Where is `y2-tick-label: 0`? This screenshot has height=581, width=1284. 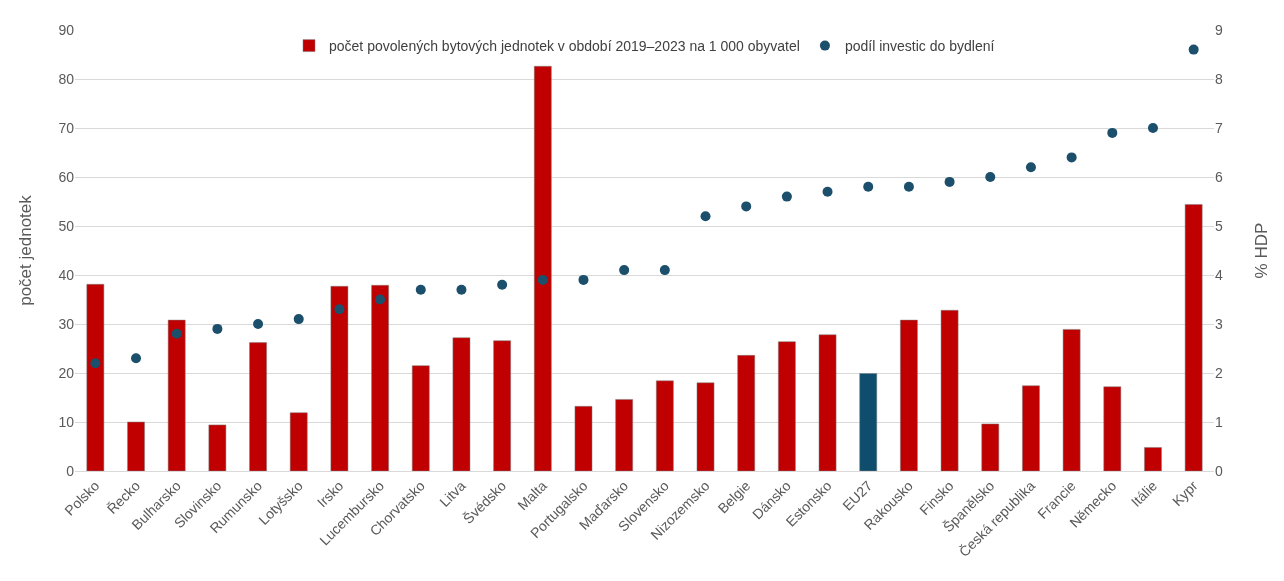 y2-tick-label: 0 is located at coordinates (1219, 470).